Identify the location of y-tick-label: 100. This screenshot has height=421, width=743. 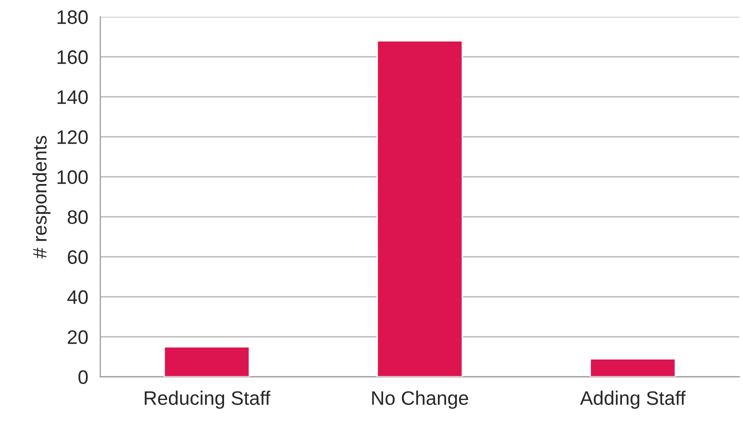
(73, 177).